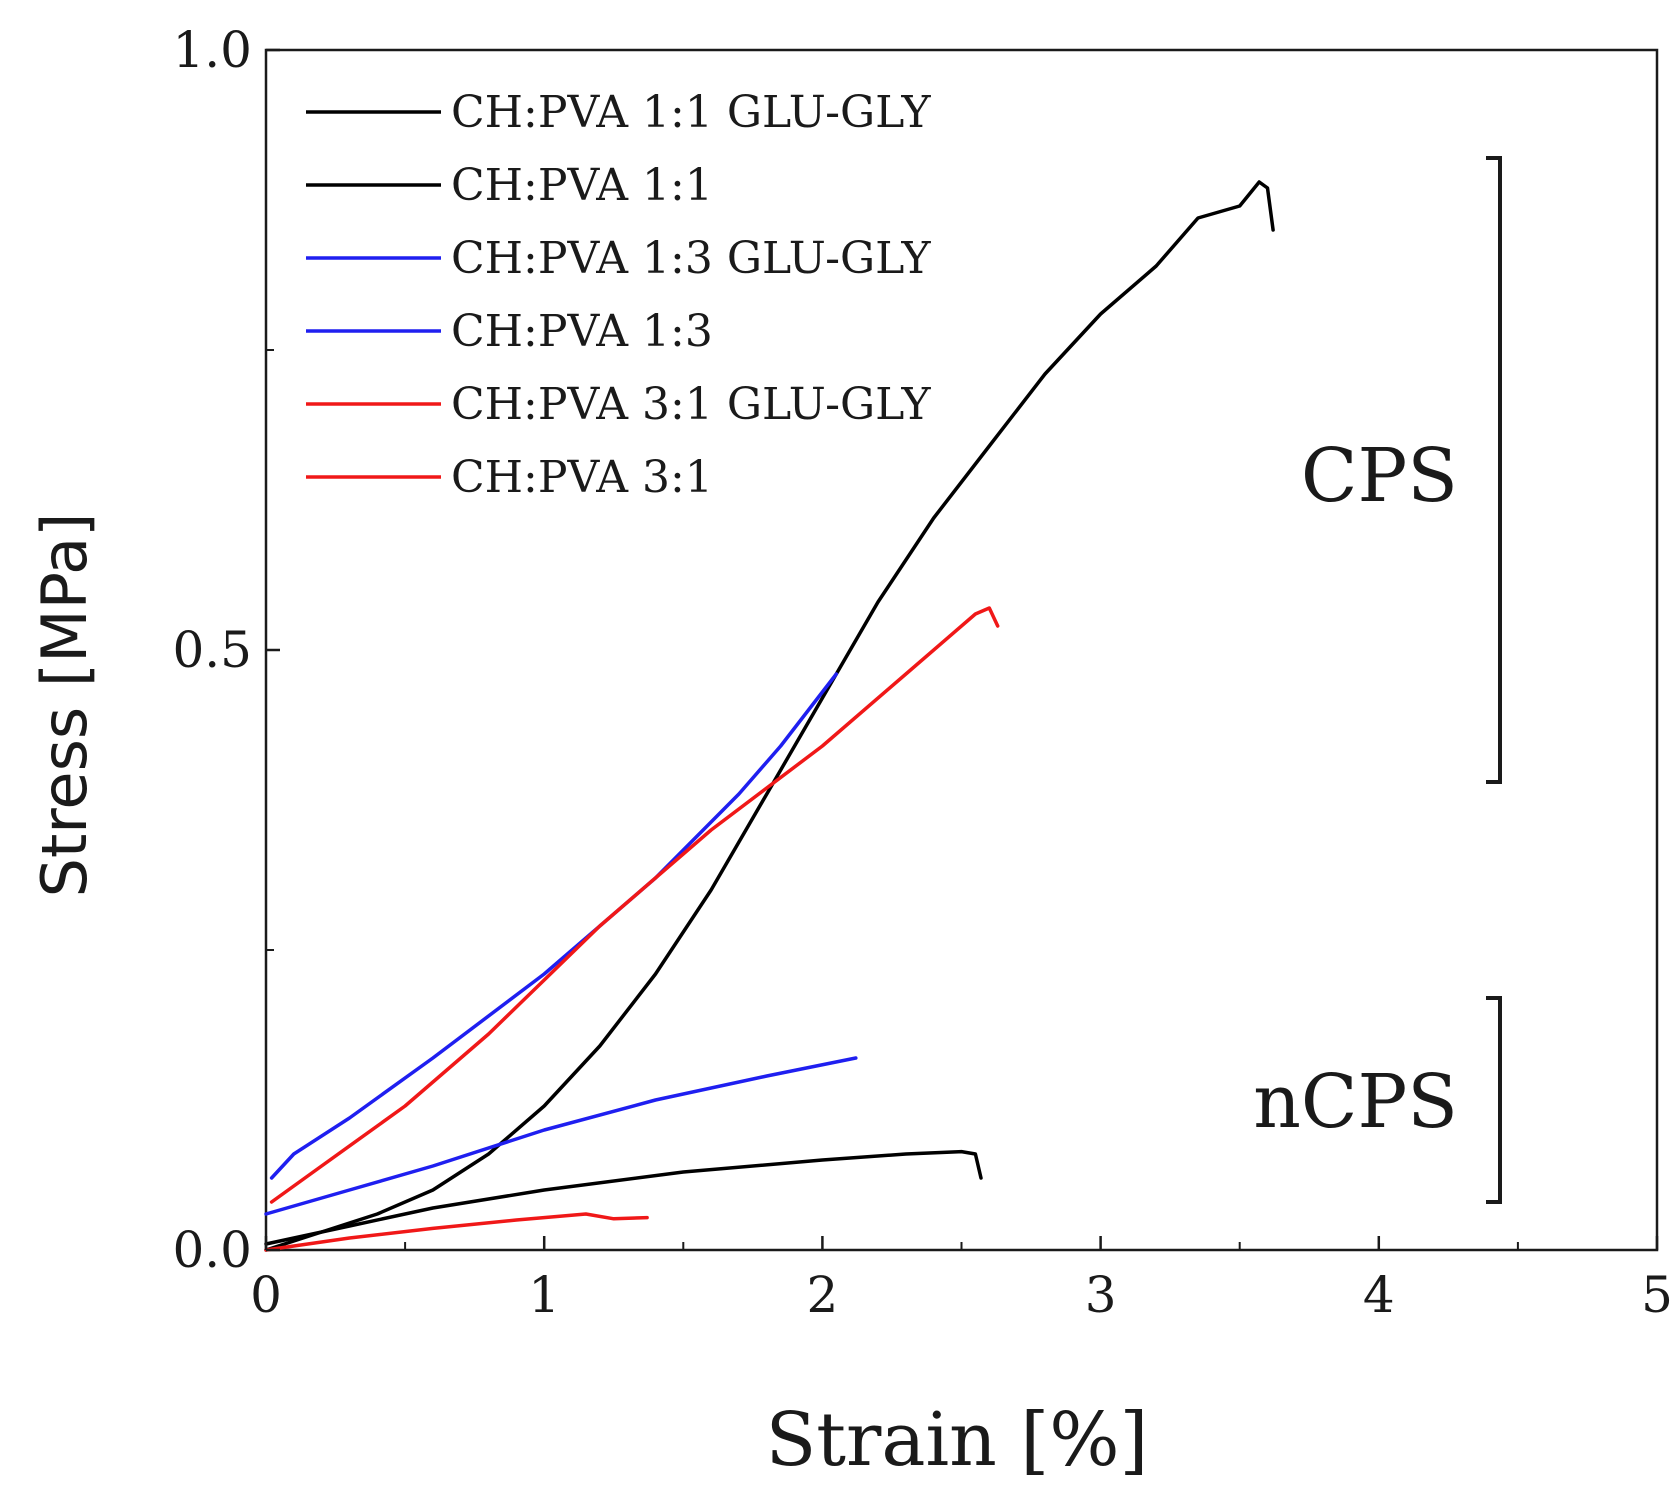 This screenshot has height=1495, width=1677. What do you see at coordinates (691, 258) in the screenshot?
I see `legend-label: CH:PVA 1:3 GLU-GLY` at bounding box center [691, 258].